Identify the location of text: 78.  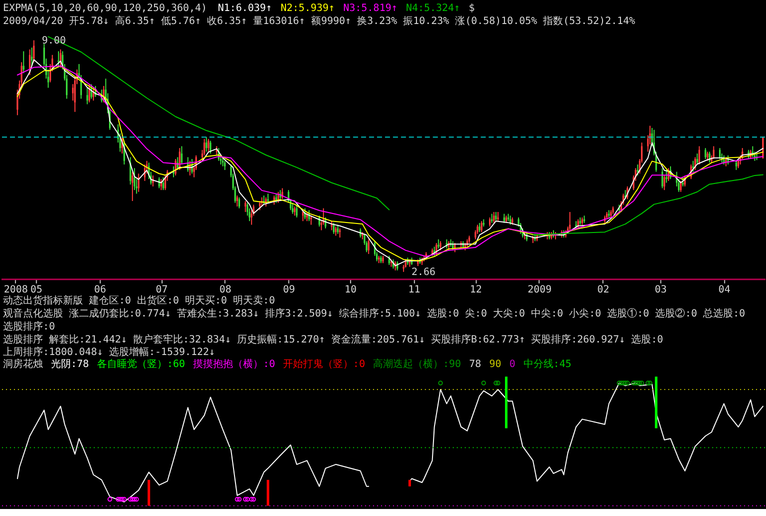
(475, 364).